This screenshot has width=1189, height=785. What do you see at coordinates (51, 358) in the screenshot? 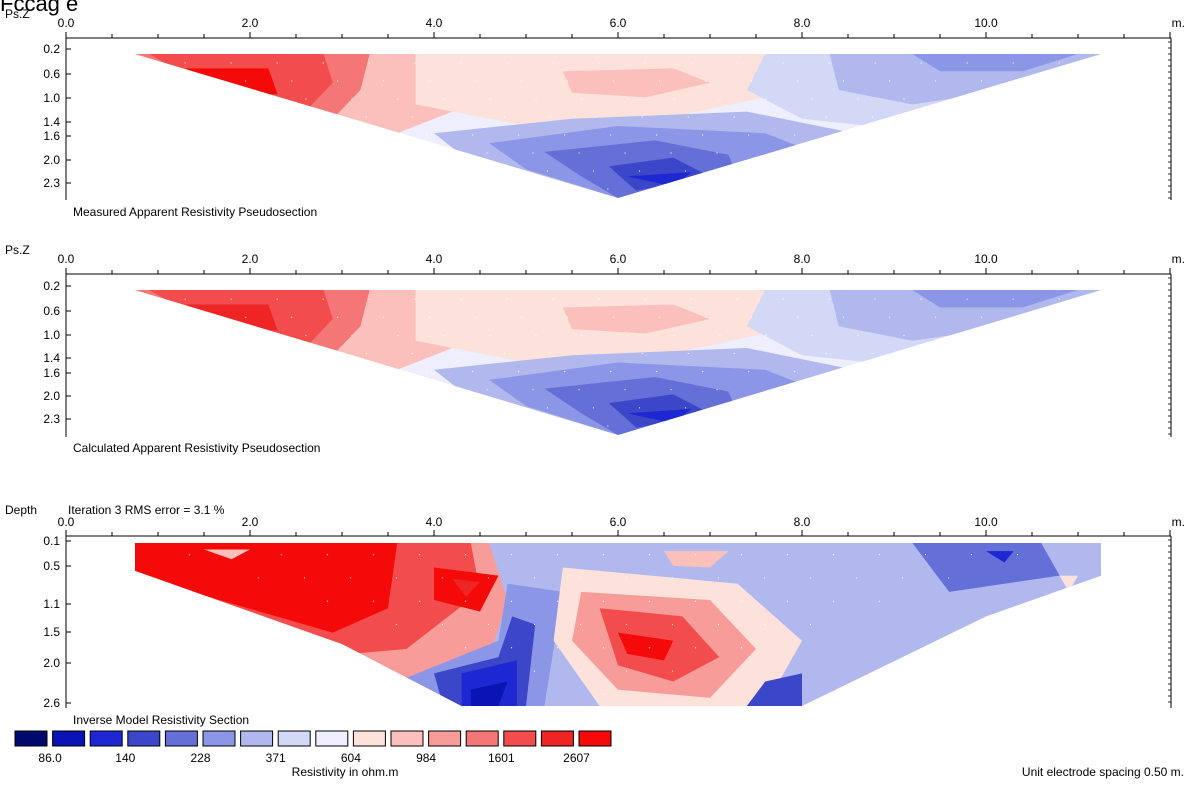
I see `depth-tick-label: 1.4` at bounding box center [51, 358].